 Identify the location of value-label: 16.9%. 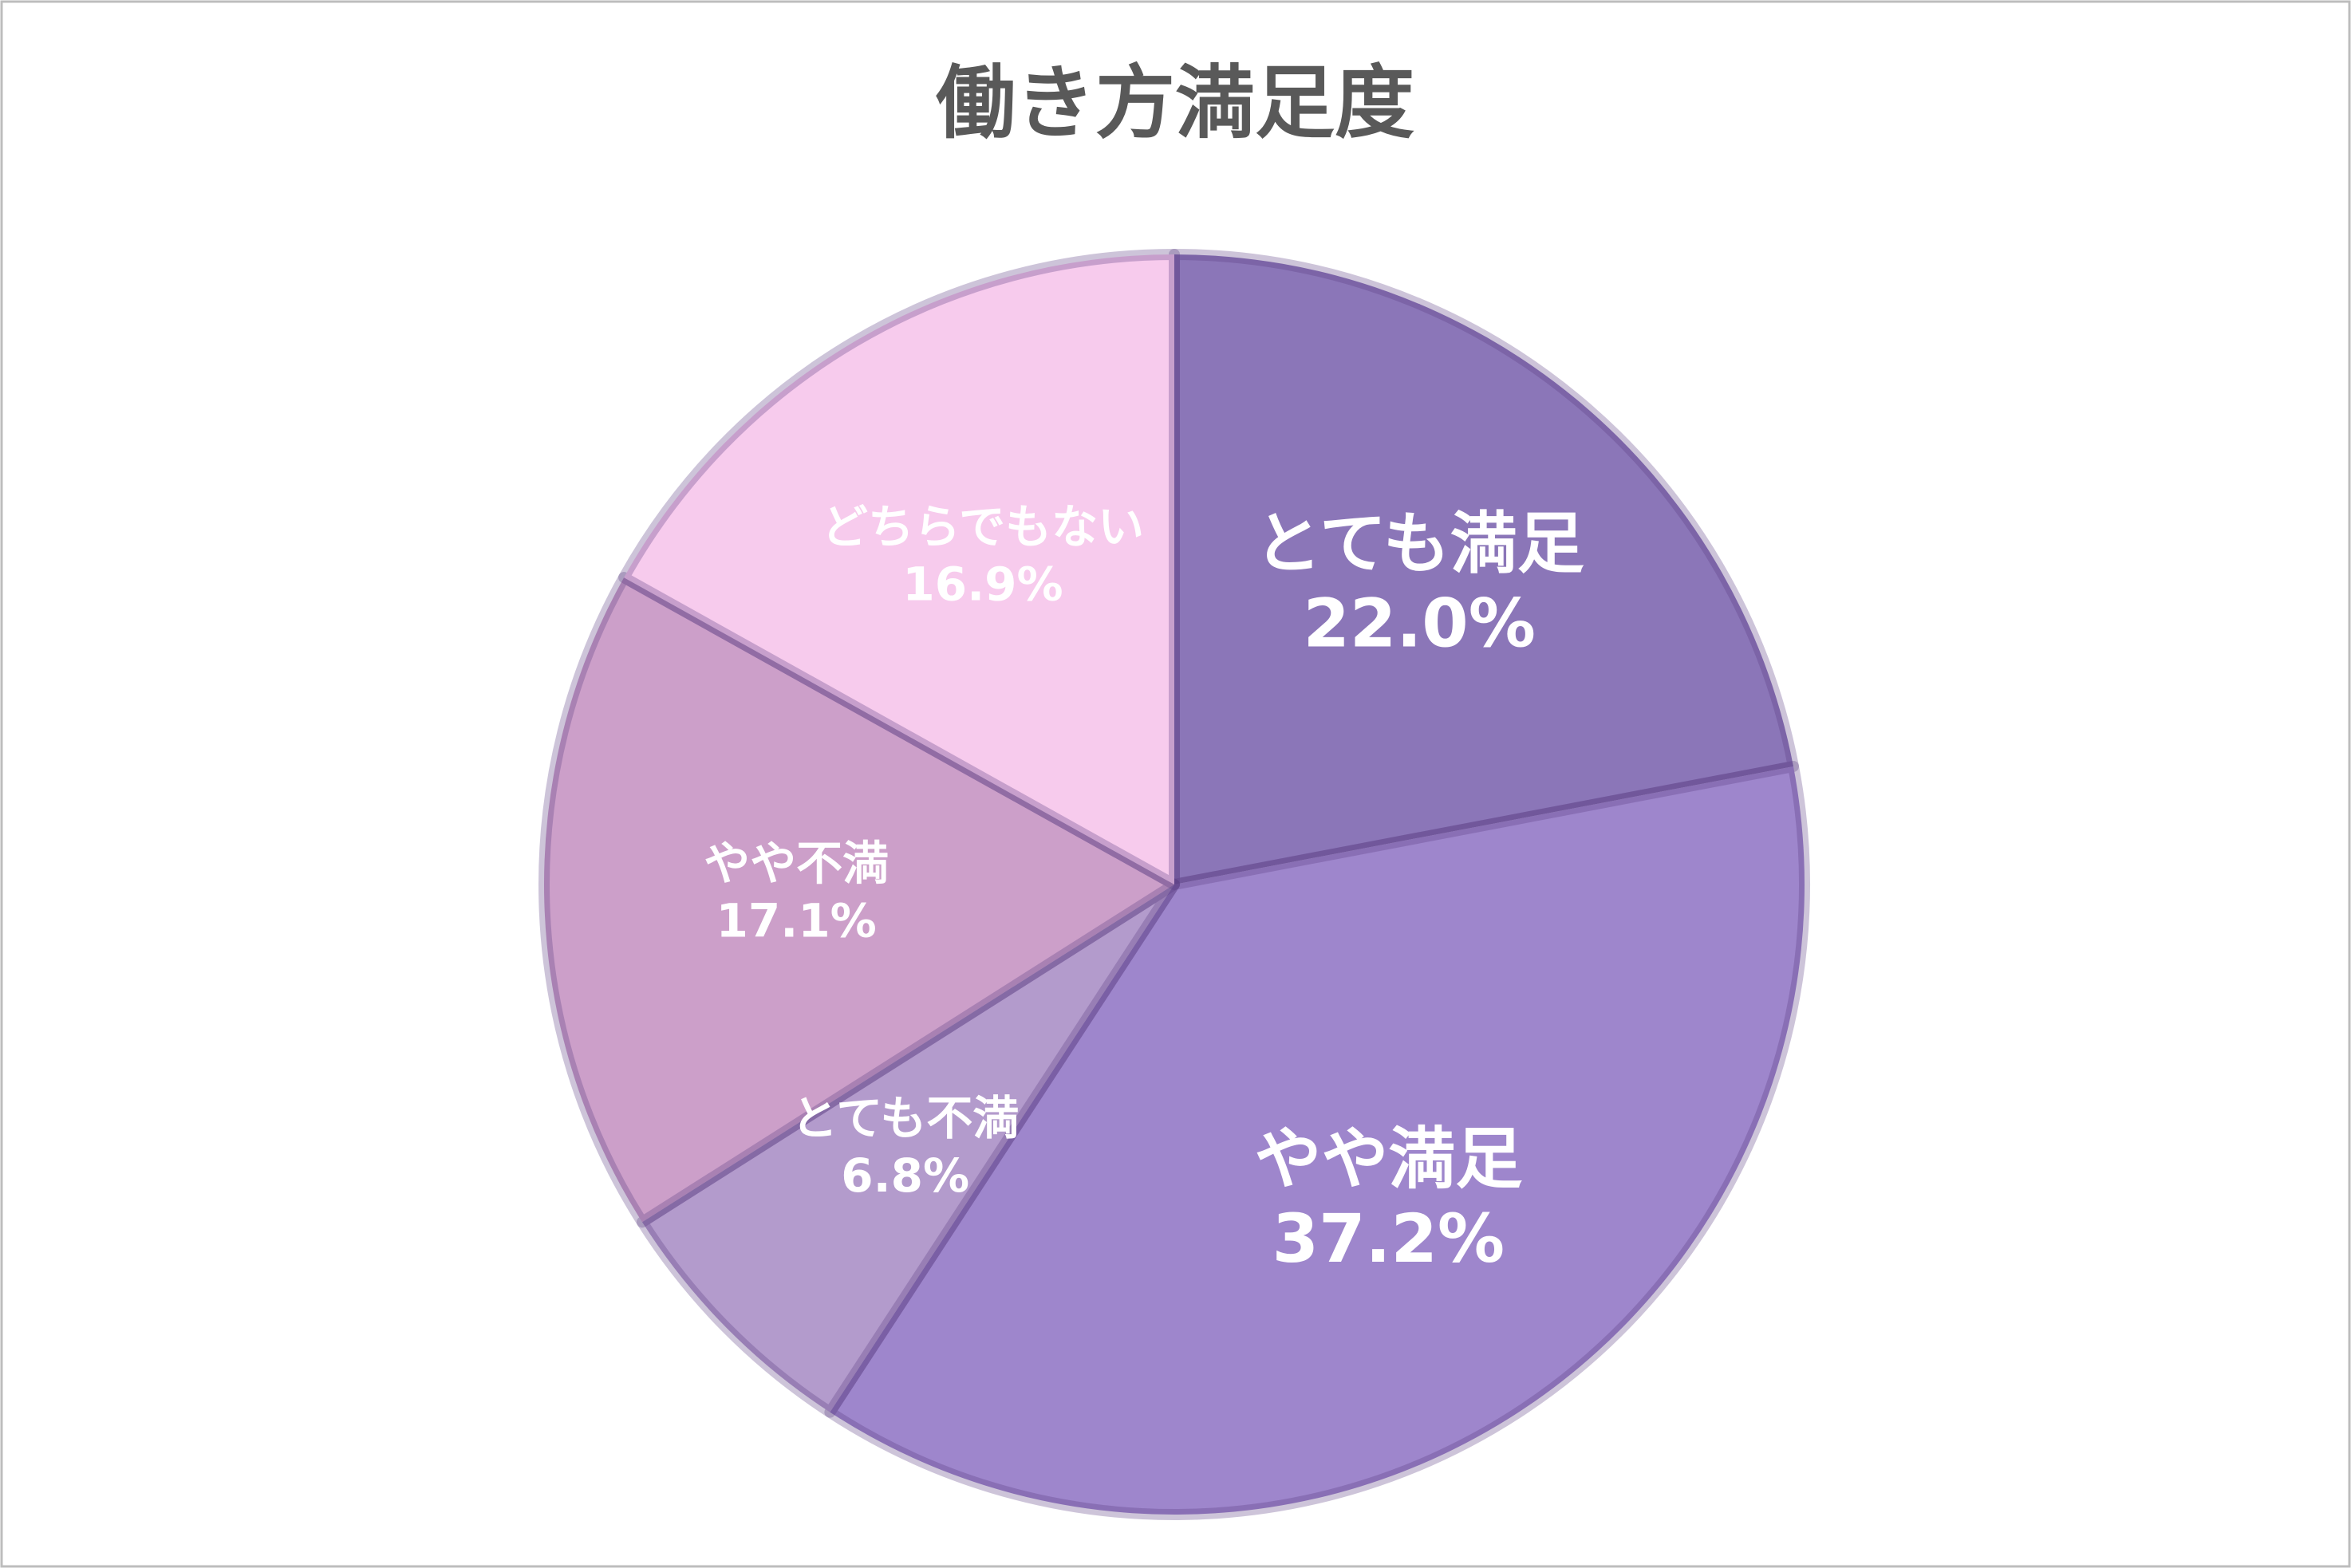
(982, 584).